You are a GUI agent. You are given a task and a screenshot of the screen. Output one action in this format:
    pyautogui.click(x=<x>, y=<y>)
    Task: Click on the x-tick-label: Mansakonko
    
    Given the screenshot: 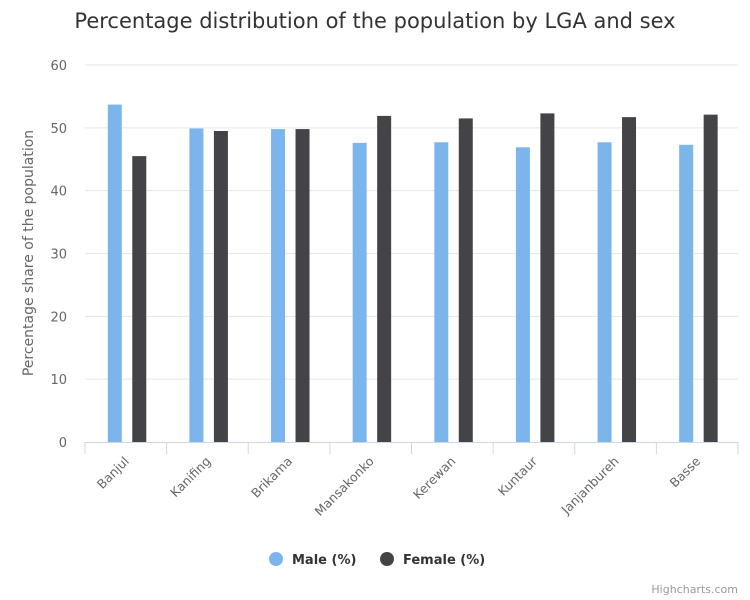 What is the action you would take?
    pyautogui.click(x=344, y=486)
    